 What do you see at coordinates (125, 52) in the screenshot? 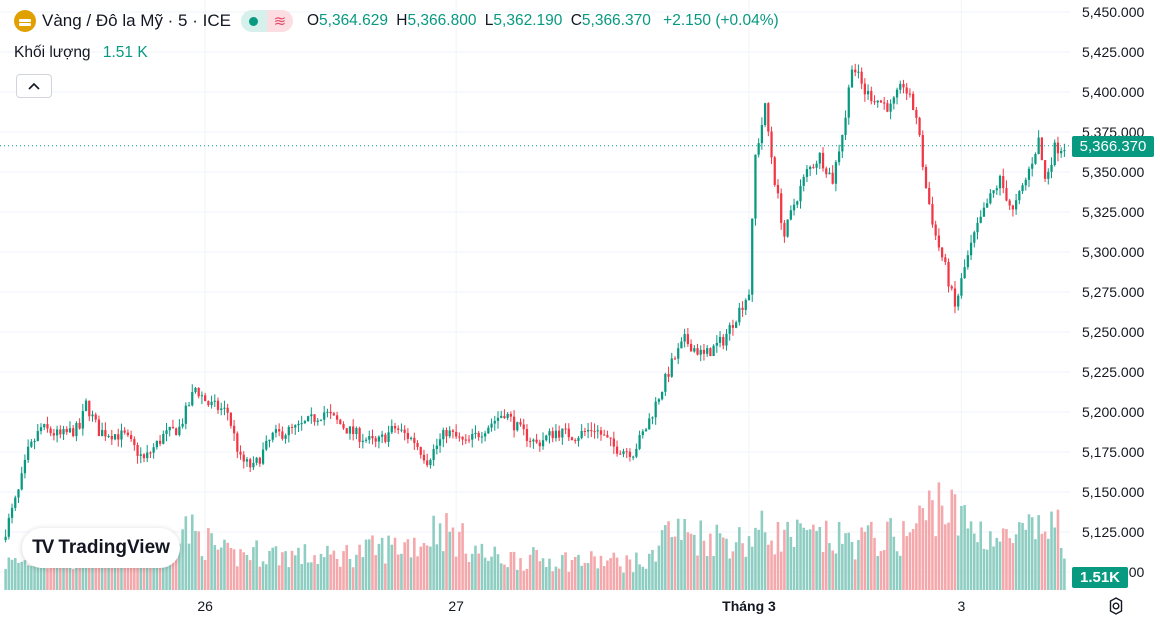
I see `volume-value: 1.51 K` at bounding box center [125, 52].